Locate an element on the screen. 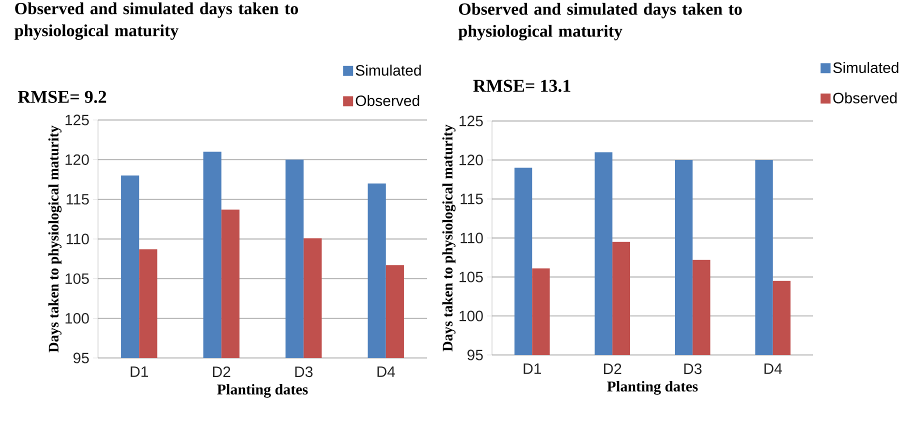 The width and height of the screenshot is (907, 430). text: RMSE= 13.1 is located at coordinates (521, 86).